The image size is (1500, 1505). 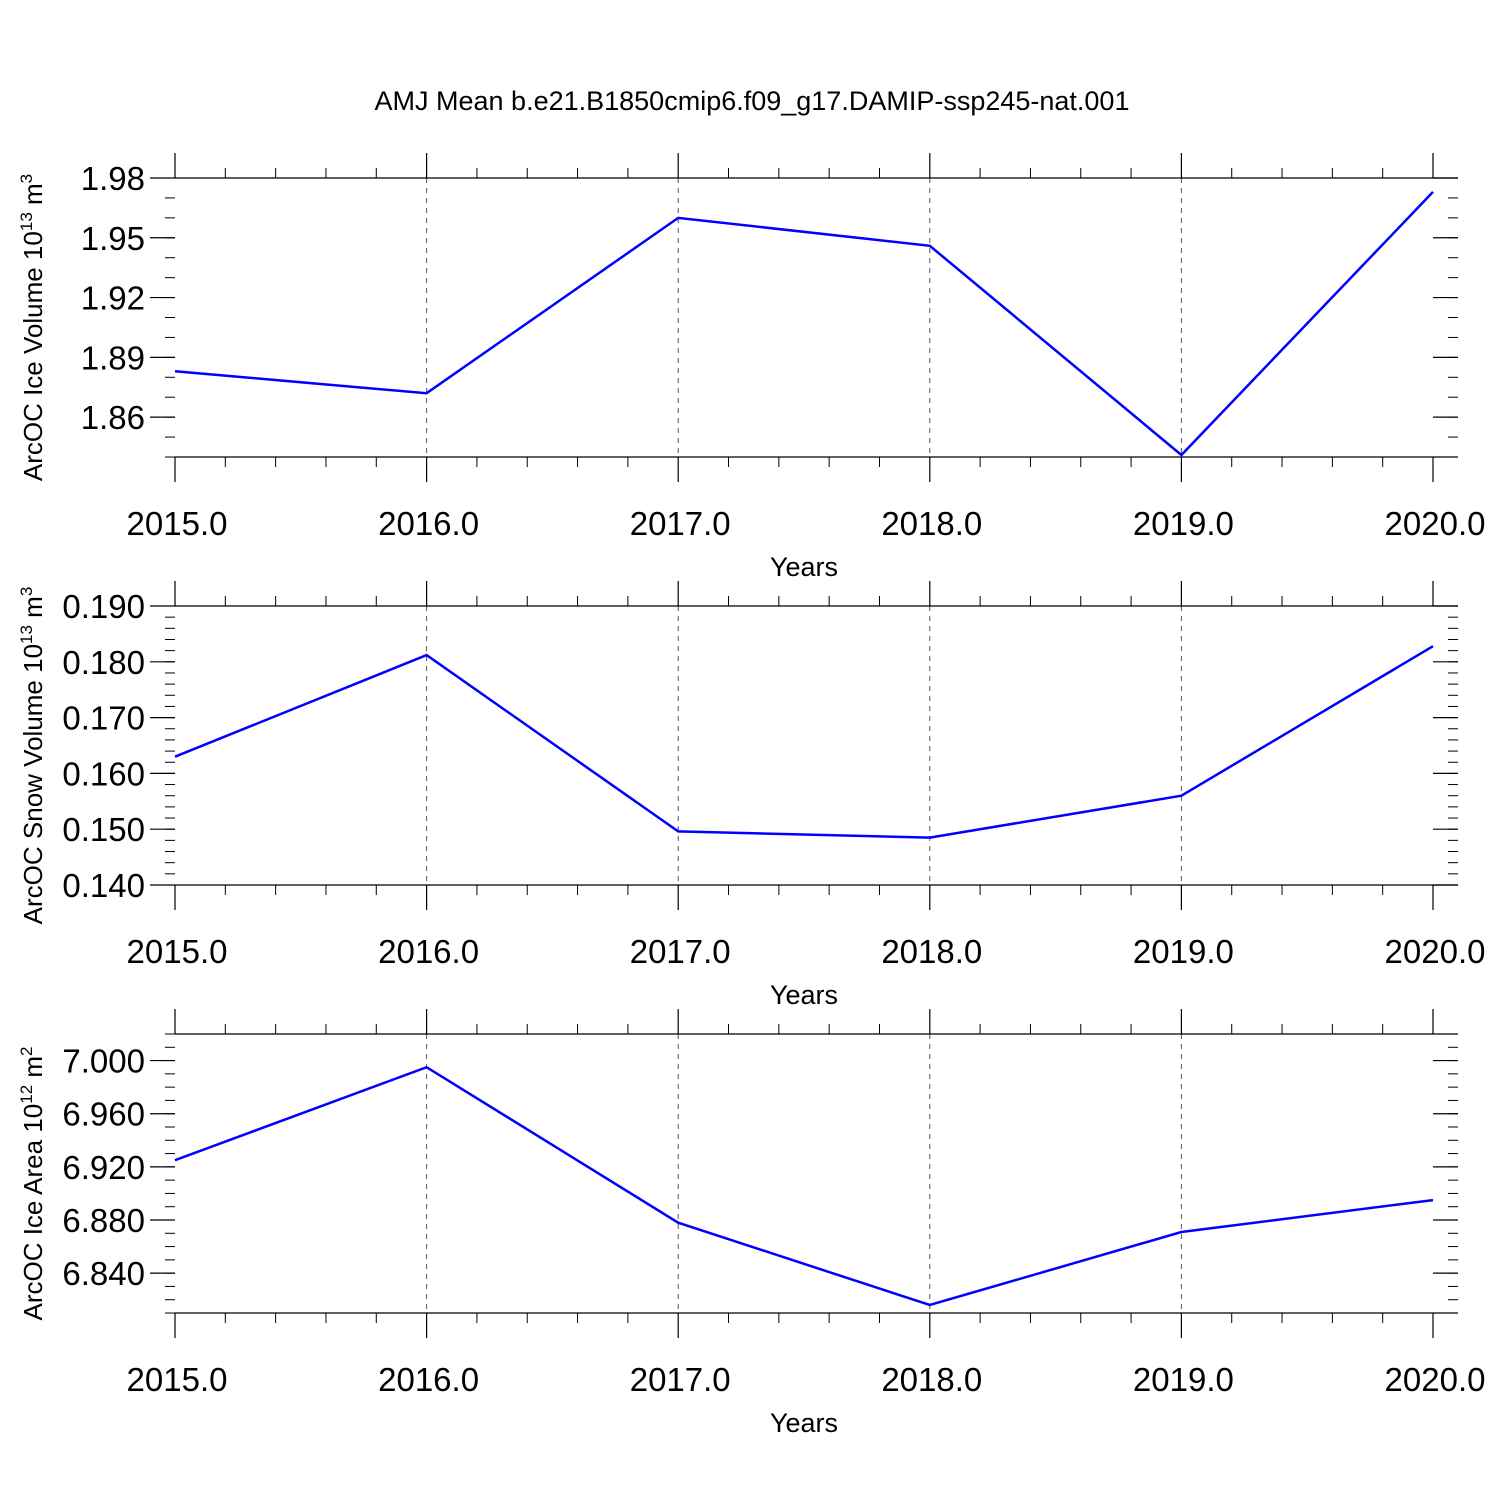 What do you see at coordinates (103, 718) in the screenshot?
I see `y-tick-label: 0.170` at bounding box center [103, 718].